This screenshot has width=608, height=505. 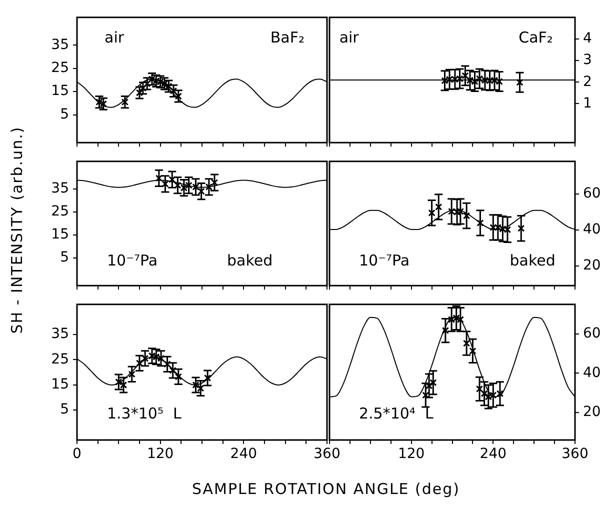 What do you see at coordinates (77, 454) in the screenshot?
I see `x-tick-label: 0` at bounding box center [77, 454].